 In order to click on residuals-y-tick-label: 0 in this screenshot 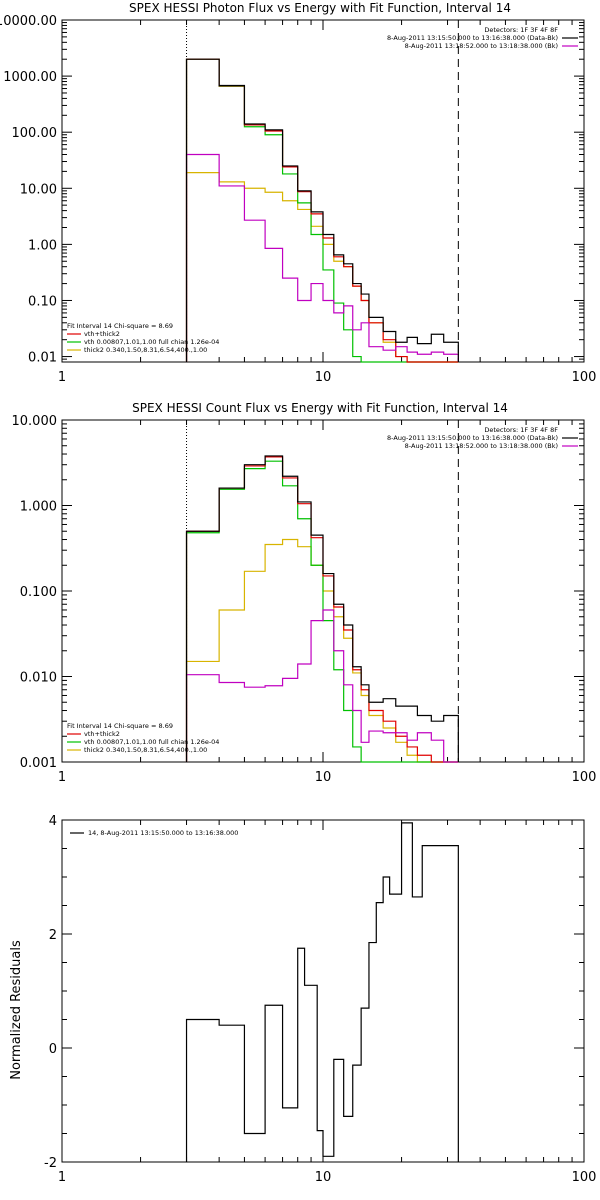, I will do `click(53, 1049)`.